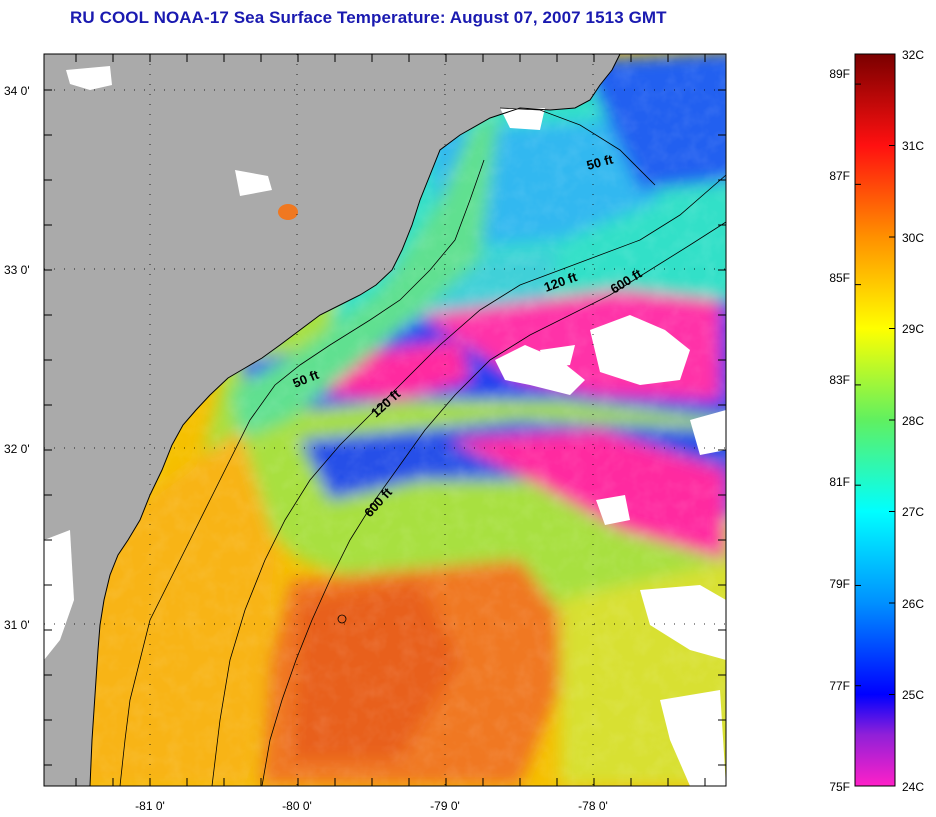 The width and height of the screenshot is (936, 817). What do you see at coordinates (17, 358) in the screenshot?
I see `latitude-labels: 34 0' 33 0' 32 0' 31 0'` at bounding box center [17, 358].